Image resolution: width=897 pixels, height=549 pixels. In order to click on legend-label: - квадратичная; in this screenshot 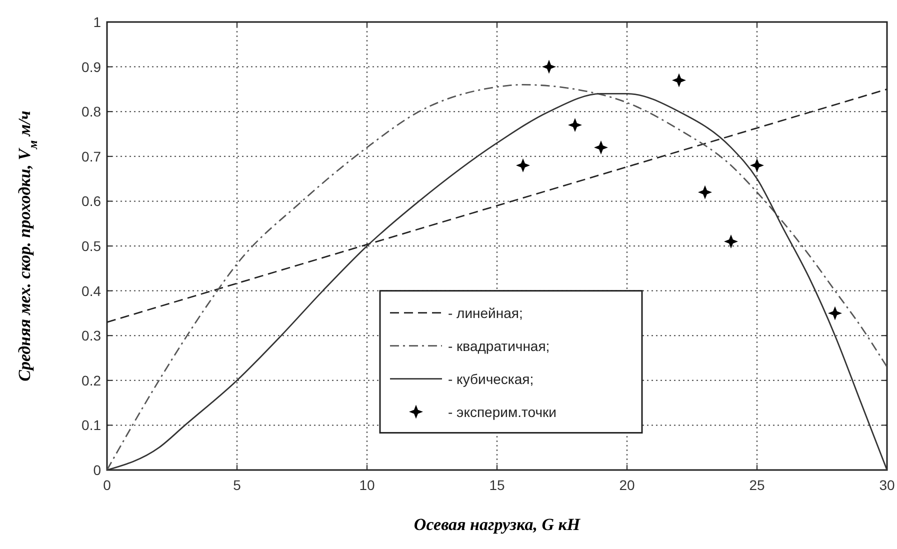, I will do `click(499, 346)`.